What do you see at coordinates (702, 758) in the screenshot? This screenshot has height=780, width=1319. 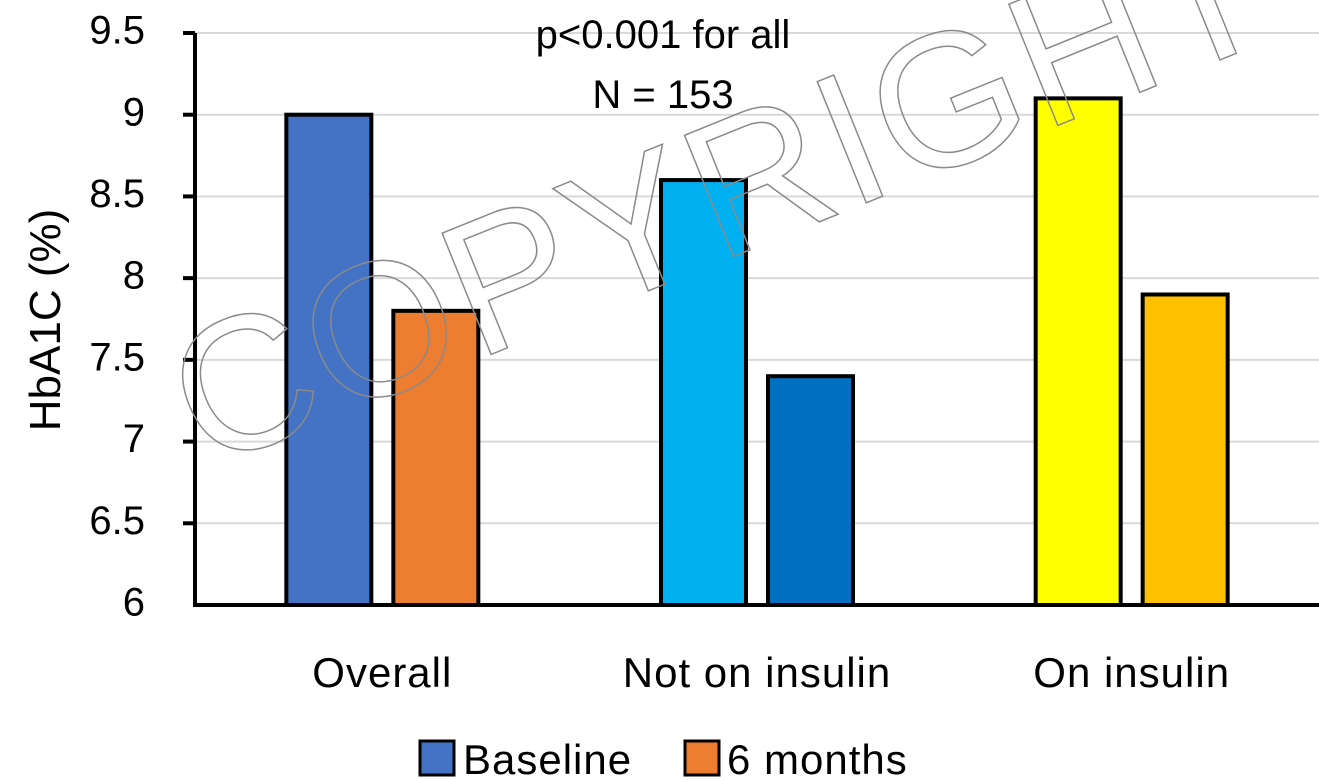 I see `legend-swatch-6-months` at bounding box center [702, 758].